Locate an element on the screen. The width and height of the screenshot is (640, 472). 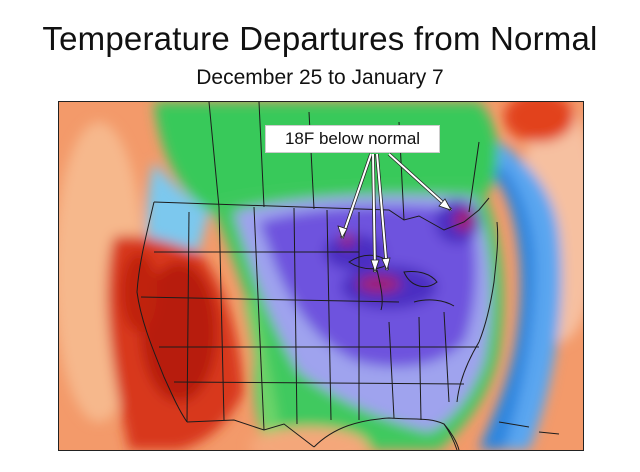
arrowhead-illinois is located at coordinates (375, 266).